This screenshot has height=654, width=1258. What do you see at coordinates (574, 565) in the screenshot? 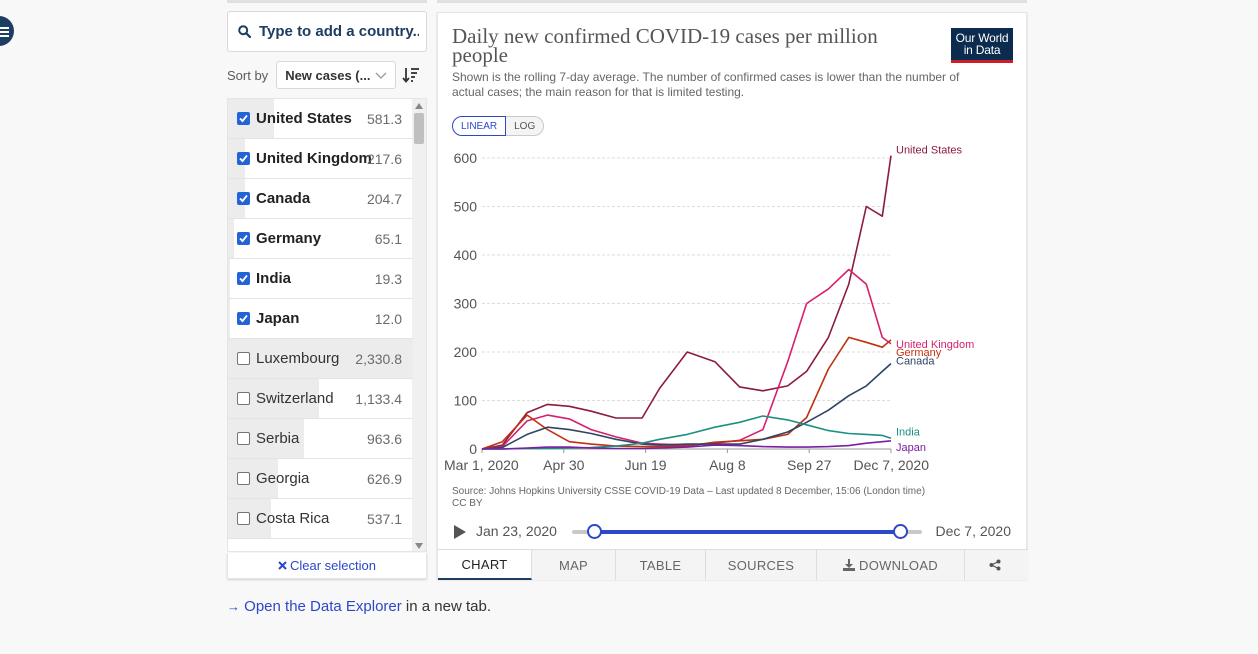
I see `tab-map: MAP` at bounding box center [574, 565].